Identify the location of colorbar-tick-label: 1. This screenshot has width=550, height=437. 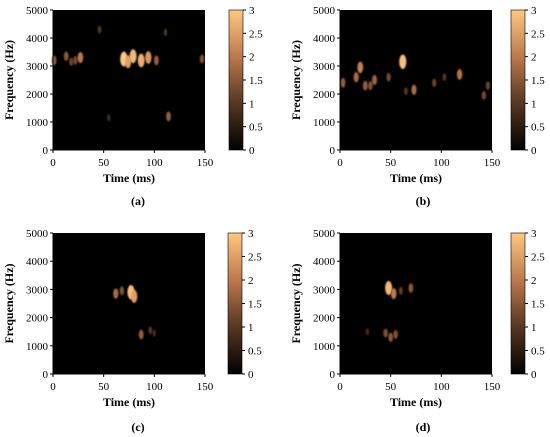
(252, 104).